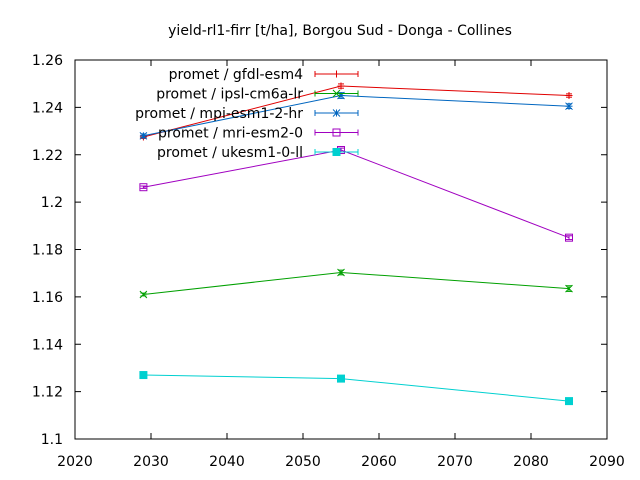  What do you see at coordinates (47, 393) in the screenshot?
I see `y-tick-label: 1.12` at bounding box center [47, 393].